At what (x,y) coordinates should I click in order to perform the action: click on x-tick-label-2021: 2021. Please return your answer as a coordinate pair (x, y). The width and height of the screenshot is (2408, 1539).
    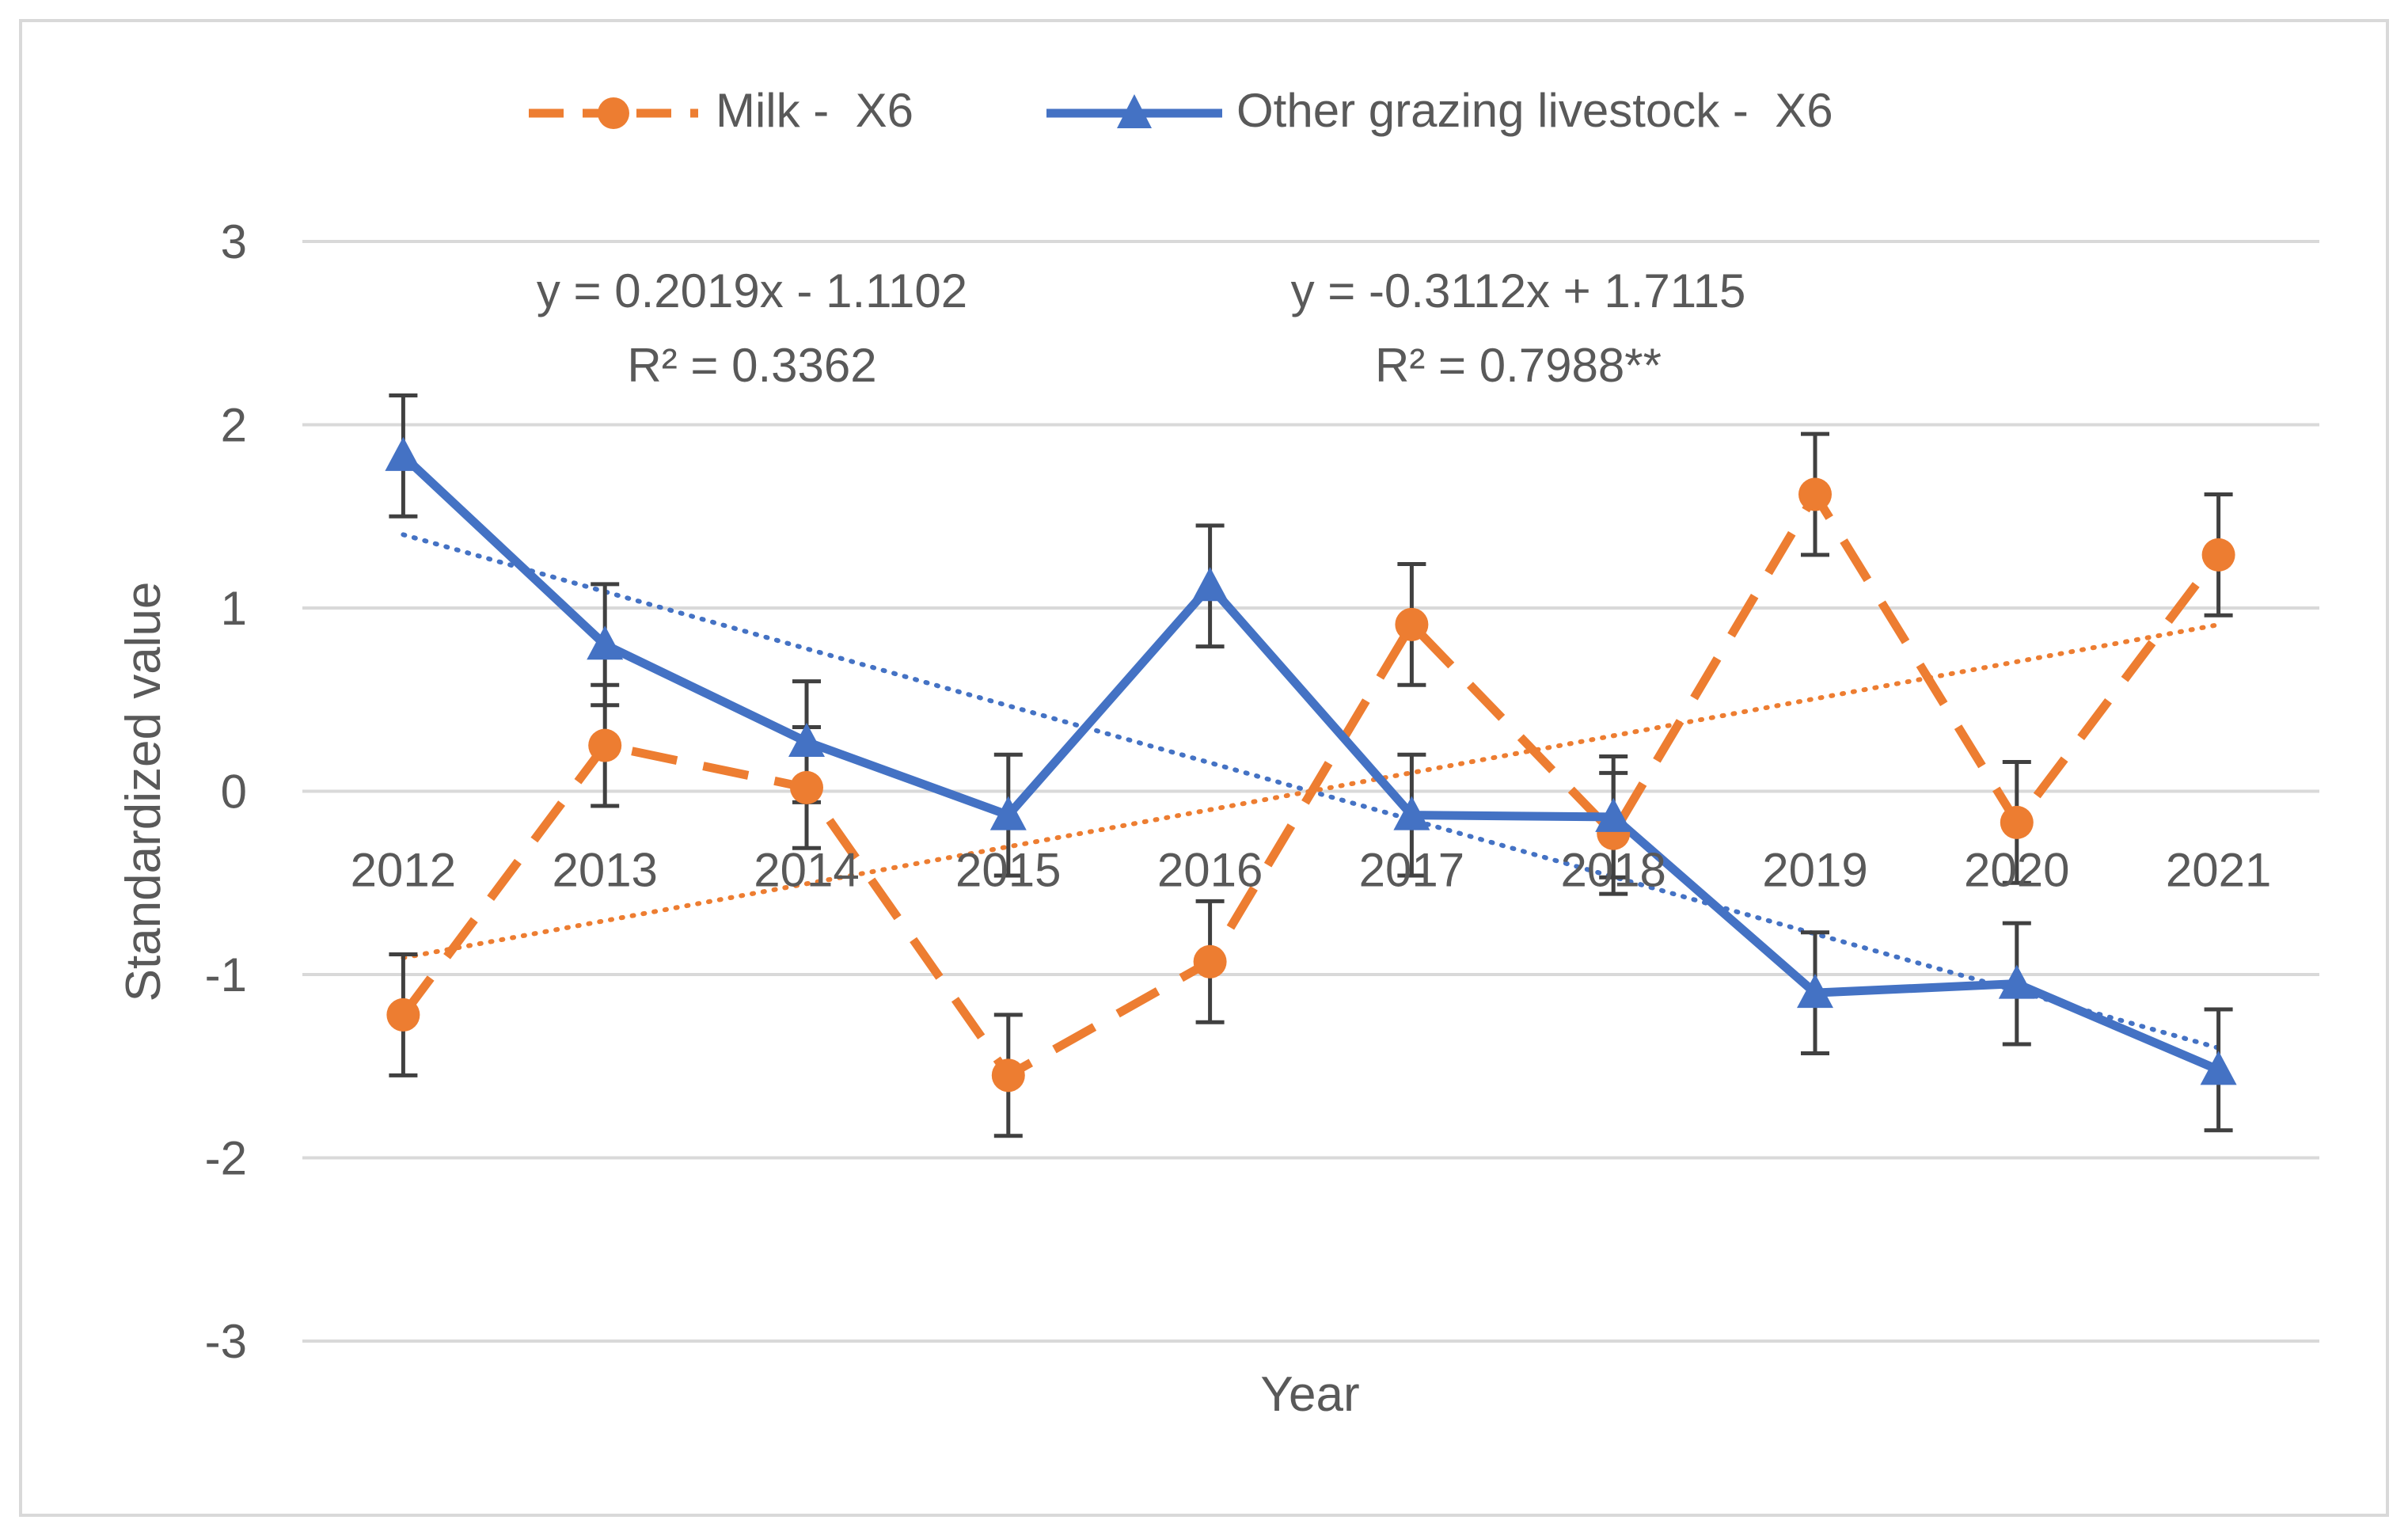
    Looking at the image, I should click on (2218, 870).